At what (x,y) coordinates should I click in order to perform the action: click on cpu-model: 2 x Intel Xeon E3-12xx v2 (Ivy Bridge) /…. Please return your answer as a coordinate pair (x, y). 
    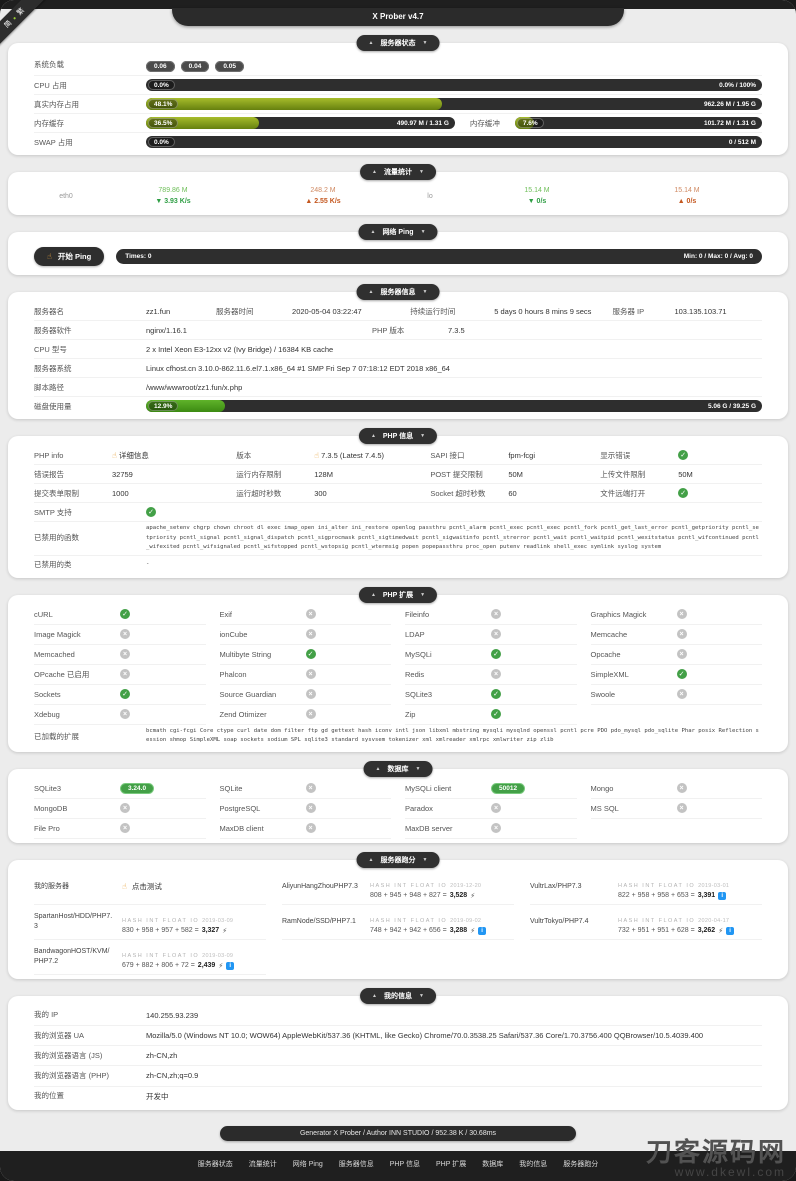
    Looking at the image, I should click on (240, 349).